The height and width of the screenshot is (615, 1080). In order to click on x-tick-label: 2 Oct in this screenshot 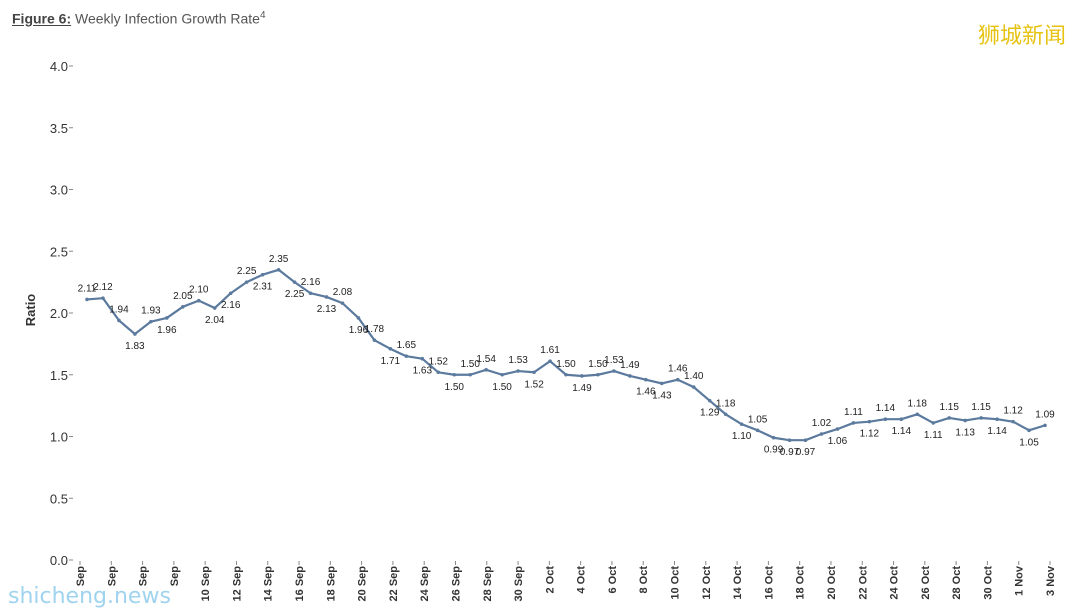, I will do `click(550, 580)`.